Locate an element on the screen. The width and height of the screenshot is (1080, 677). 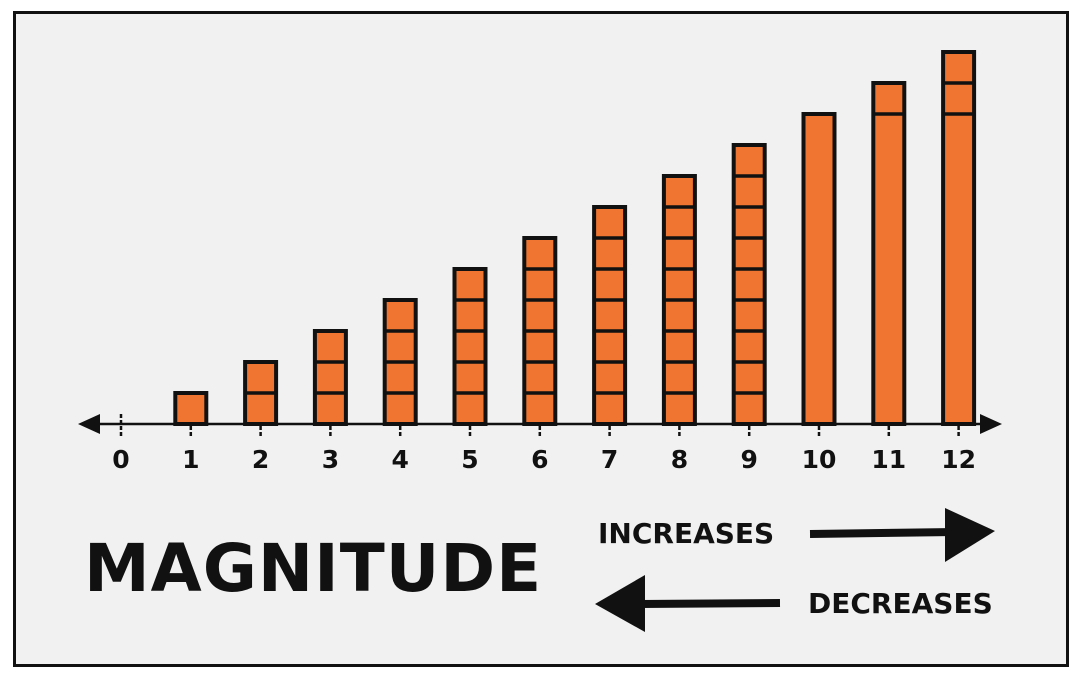
decreases-arrow-icon is located at coordinates (620, 603).